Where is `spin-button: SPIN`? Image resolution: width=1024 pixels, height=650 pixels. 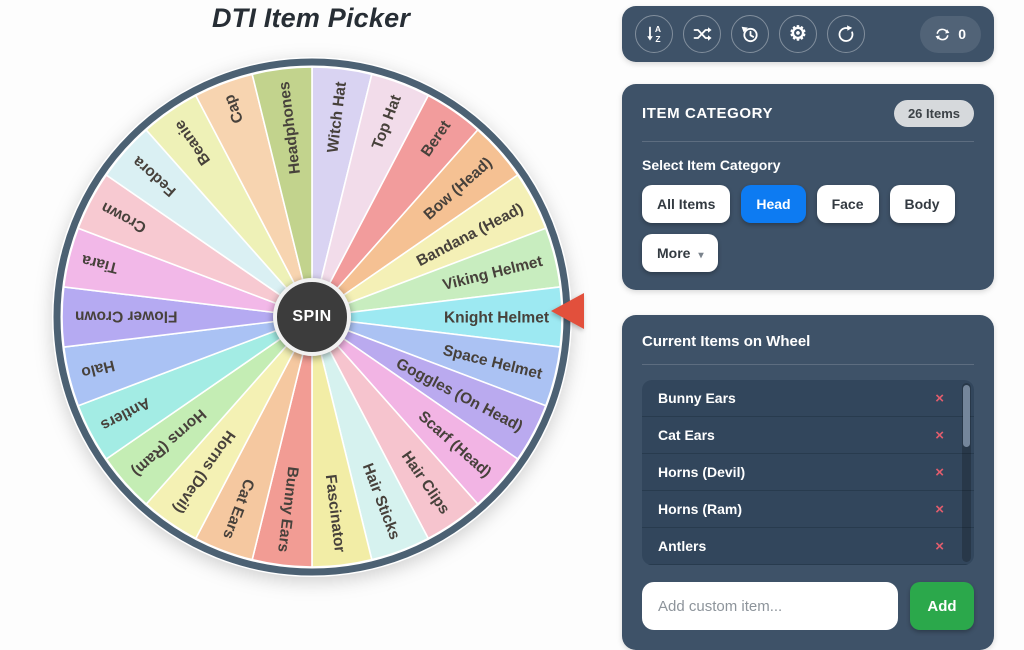
spin-button: SPIN is located at coordinates (312, 317).